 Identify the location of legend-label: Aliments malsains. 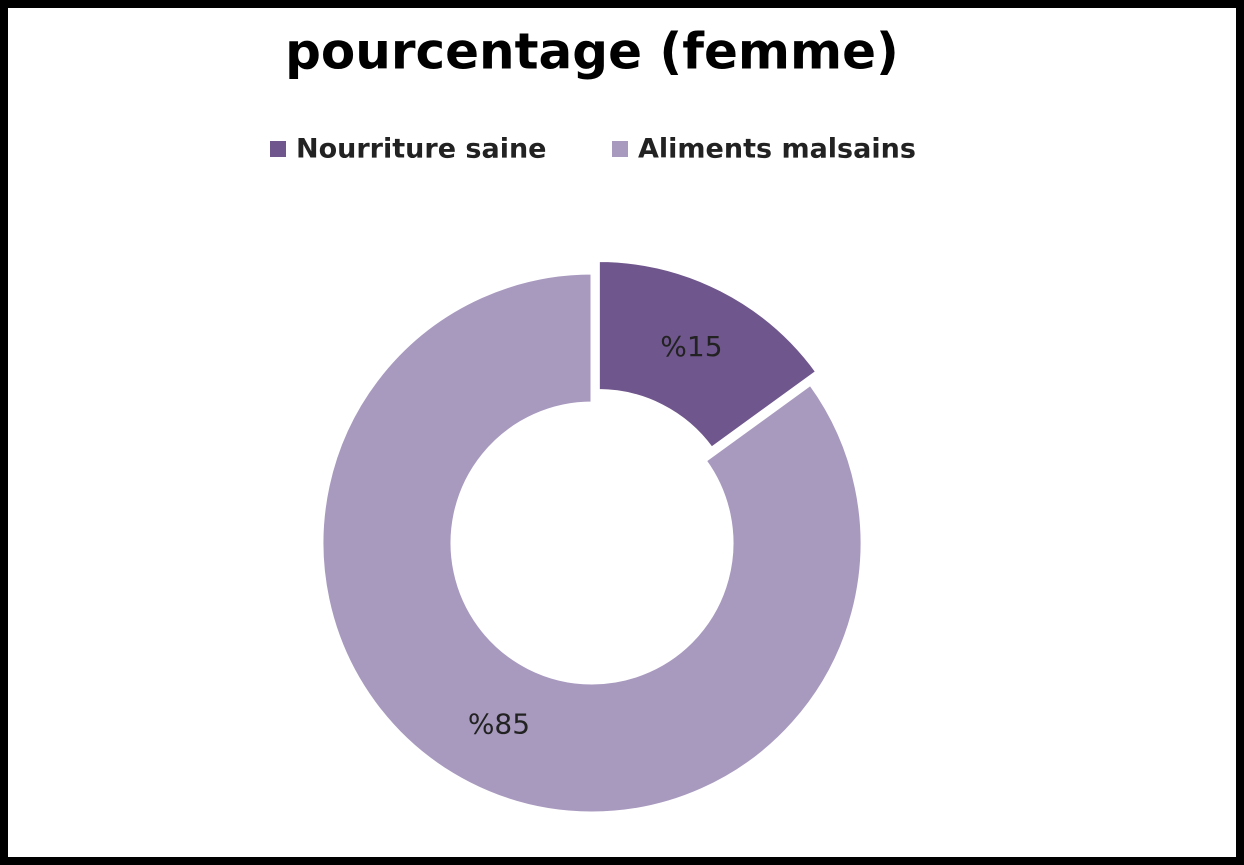
(777, 149).